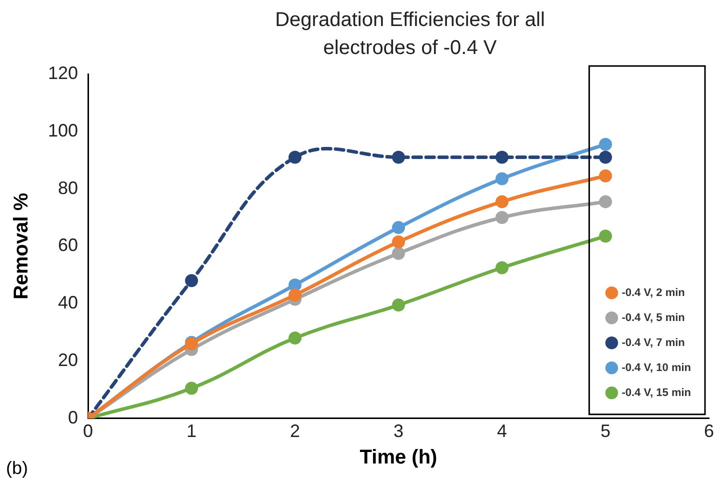 The image size is (717, 478). What do you see at coordinates (21, 246) in the screenshot?
I see `y-axis-title: Removal %` at bounding box center [21, 246].